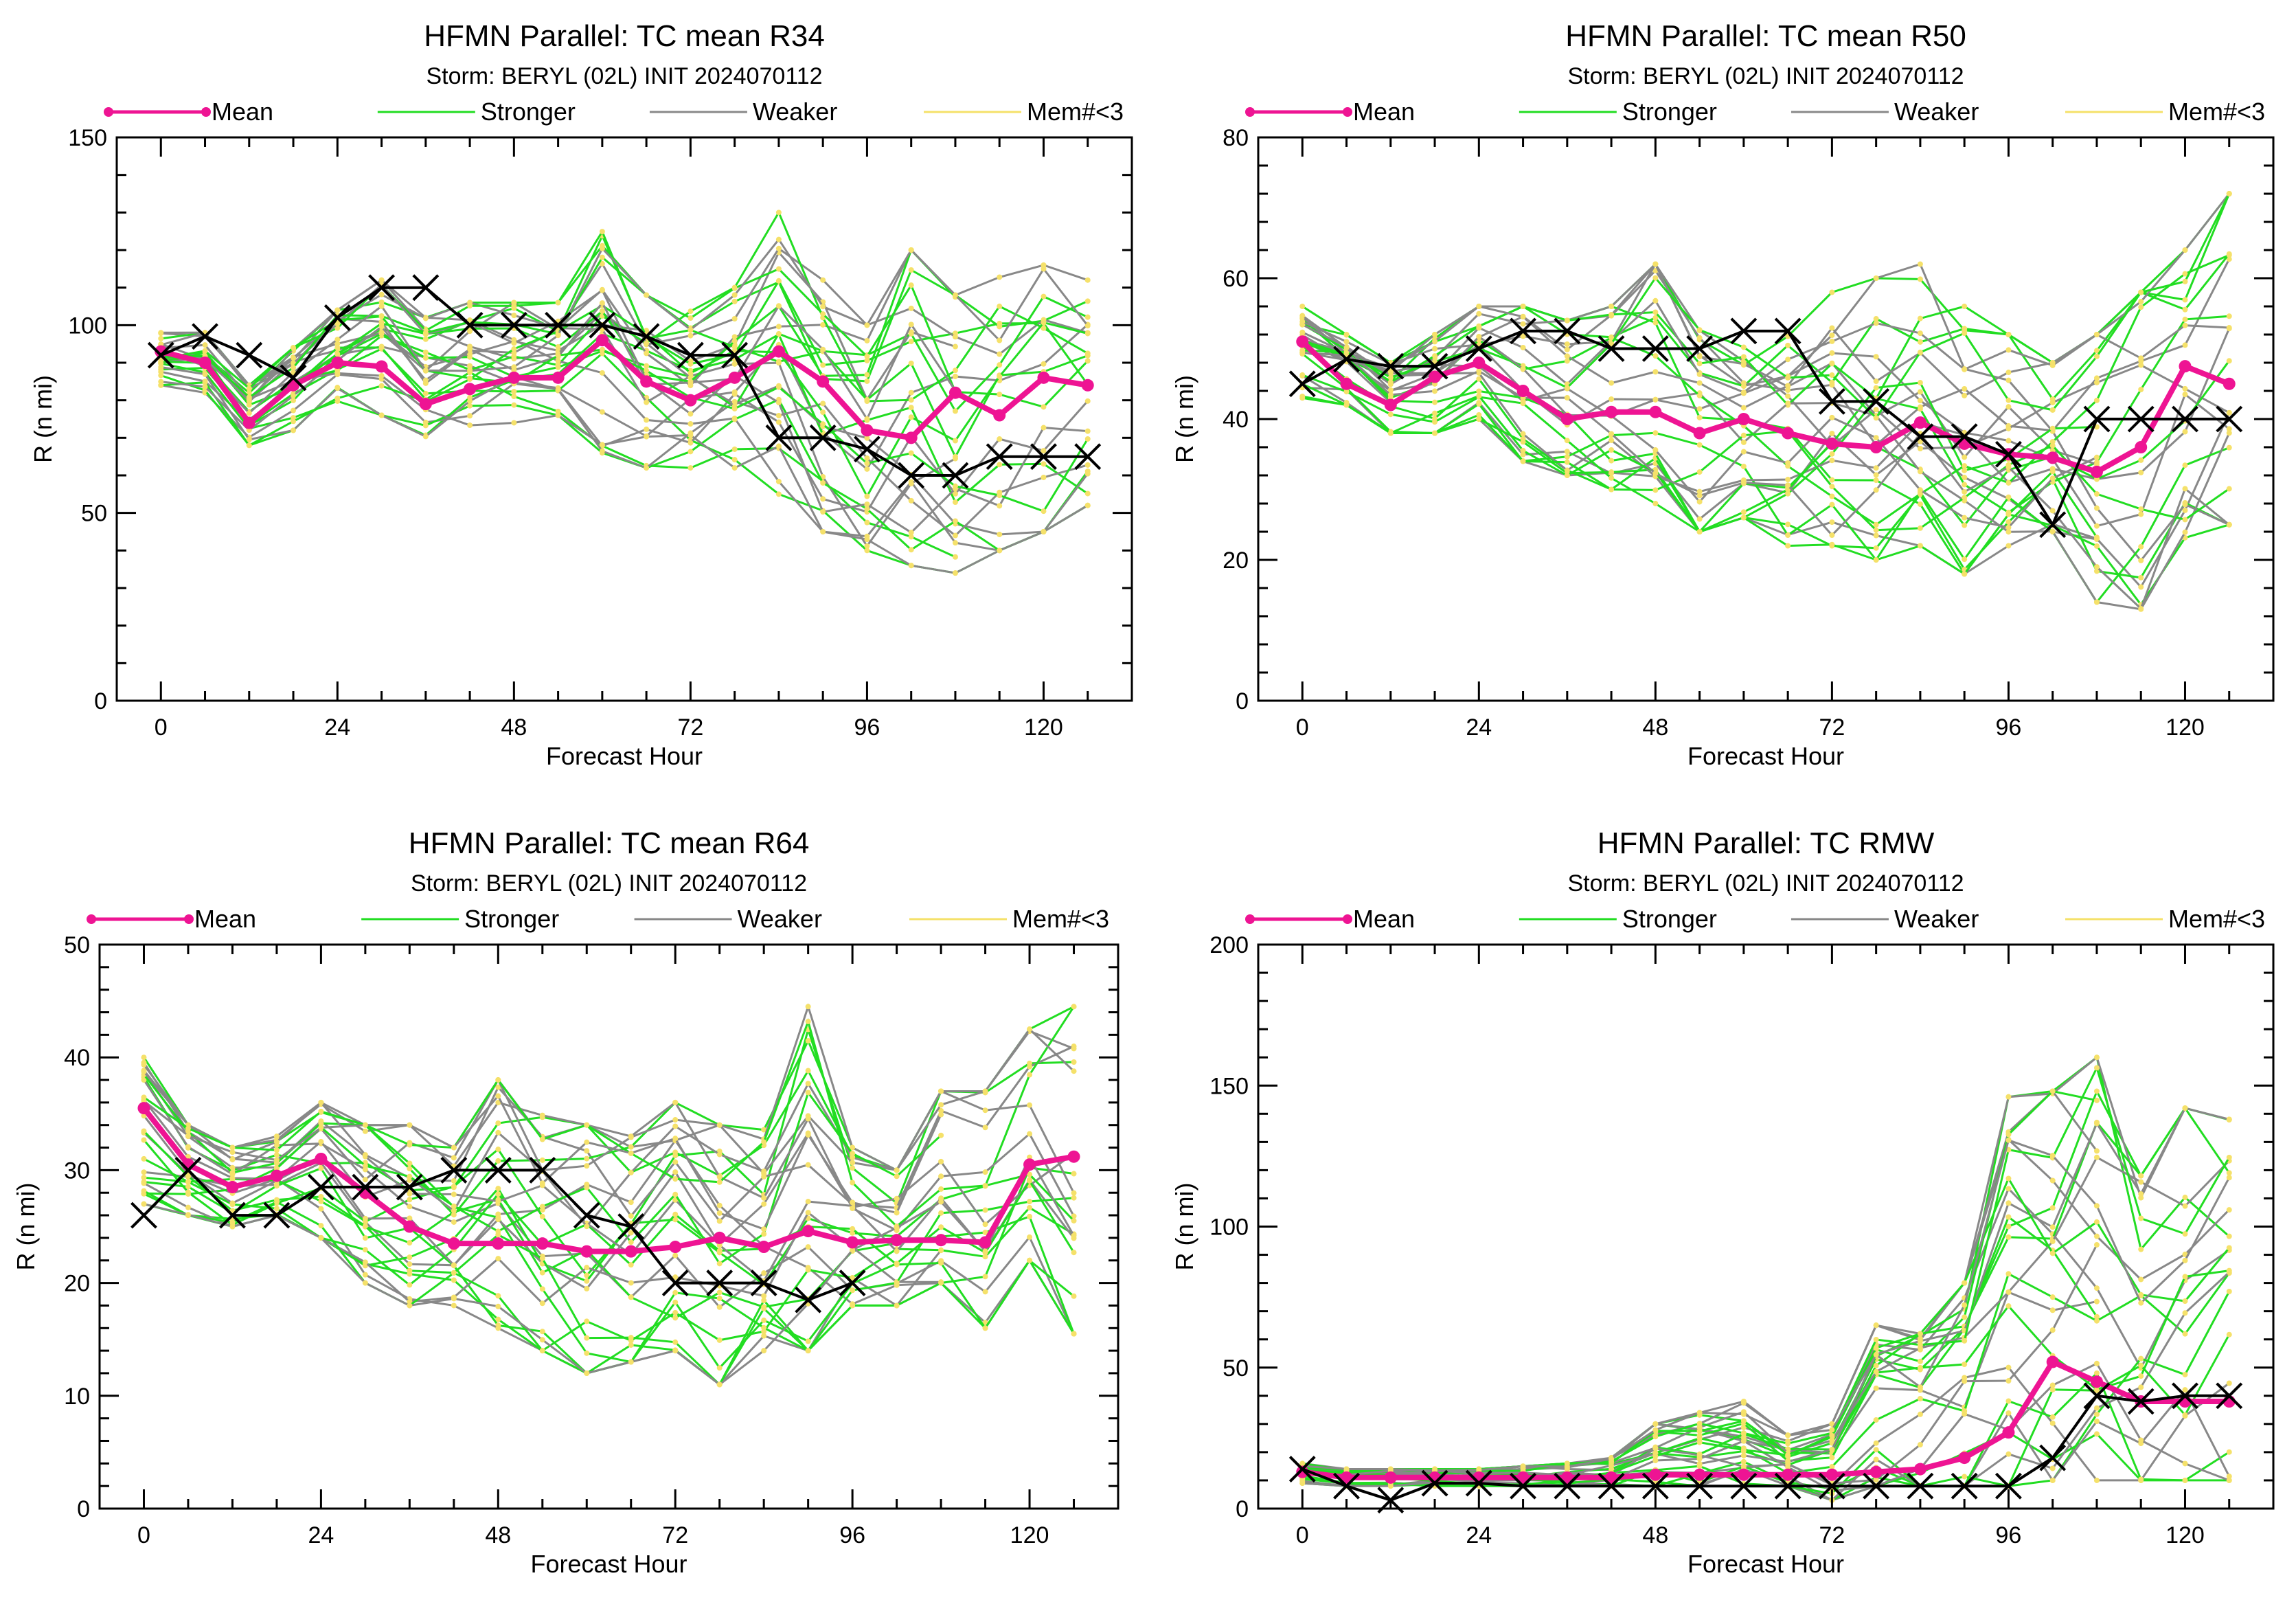  What do you see at coordinates (1229, 1086) in the screenshot?
I see `y-tick-label: 150` at bounding box center [1229, 1086].